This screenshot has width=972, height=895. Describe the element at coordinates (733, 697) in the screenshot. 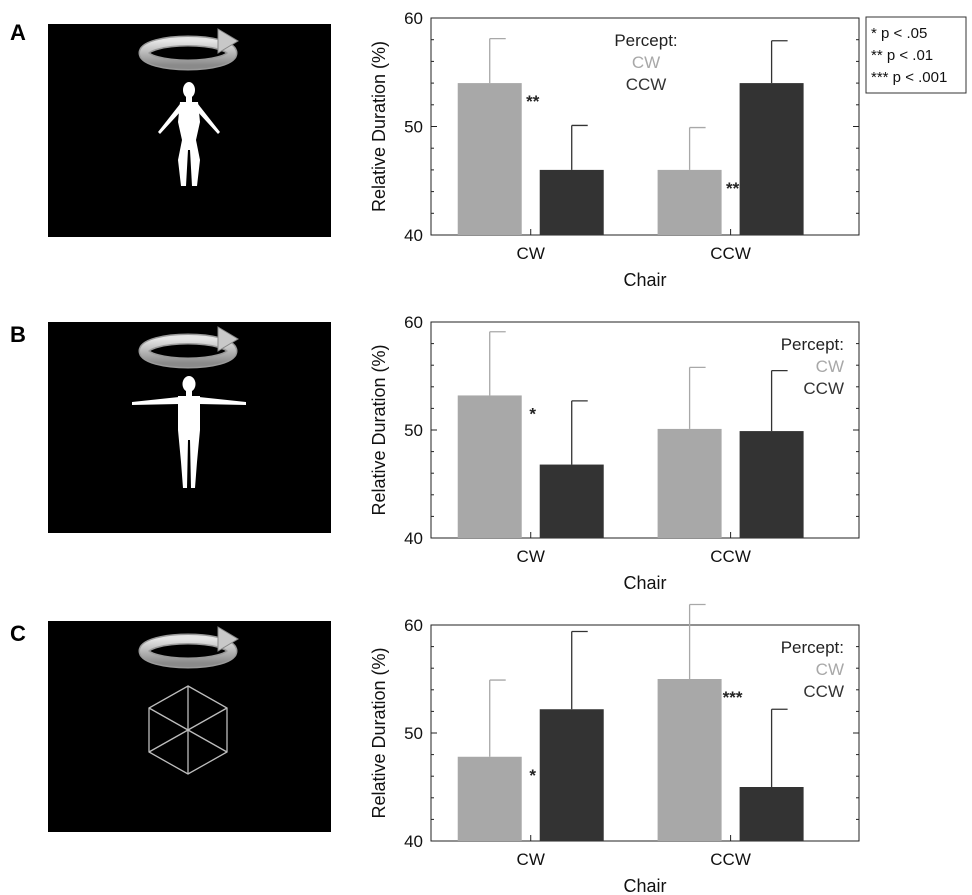

I see `significance-marker: ***` at that location.